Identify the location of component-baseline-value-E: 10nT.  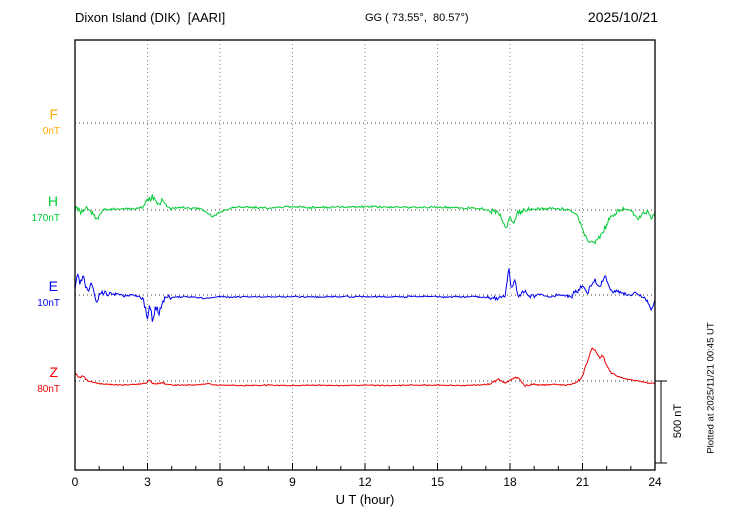
(48, 303).